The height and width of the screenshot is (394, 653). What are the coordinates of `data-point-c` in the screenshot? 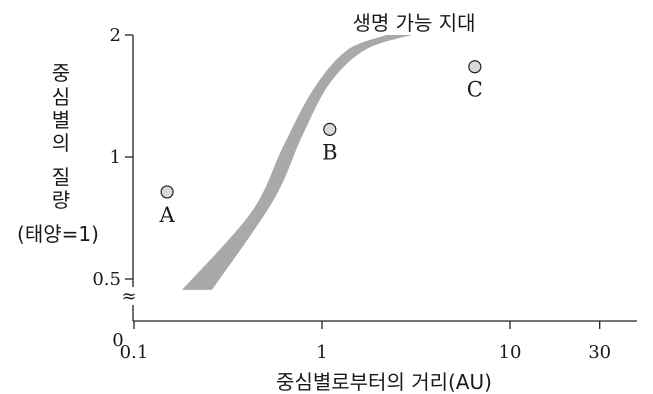 It's located at (475, 67).